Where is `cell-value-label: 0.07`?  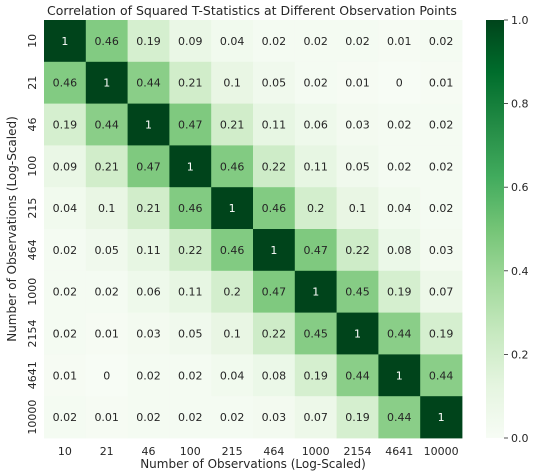
cell-value-label: 0.07 is located at coordinates (441, 292).